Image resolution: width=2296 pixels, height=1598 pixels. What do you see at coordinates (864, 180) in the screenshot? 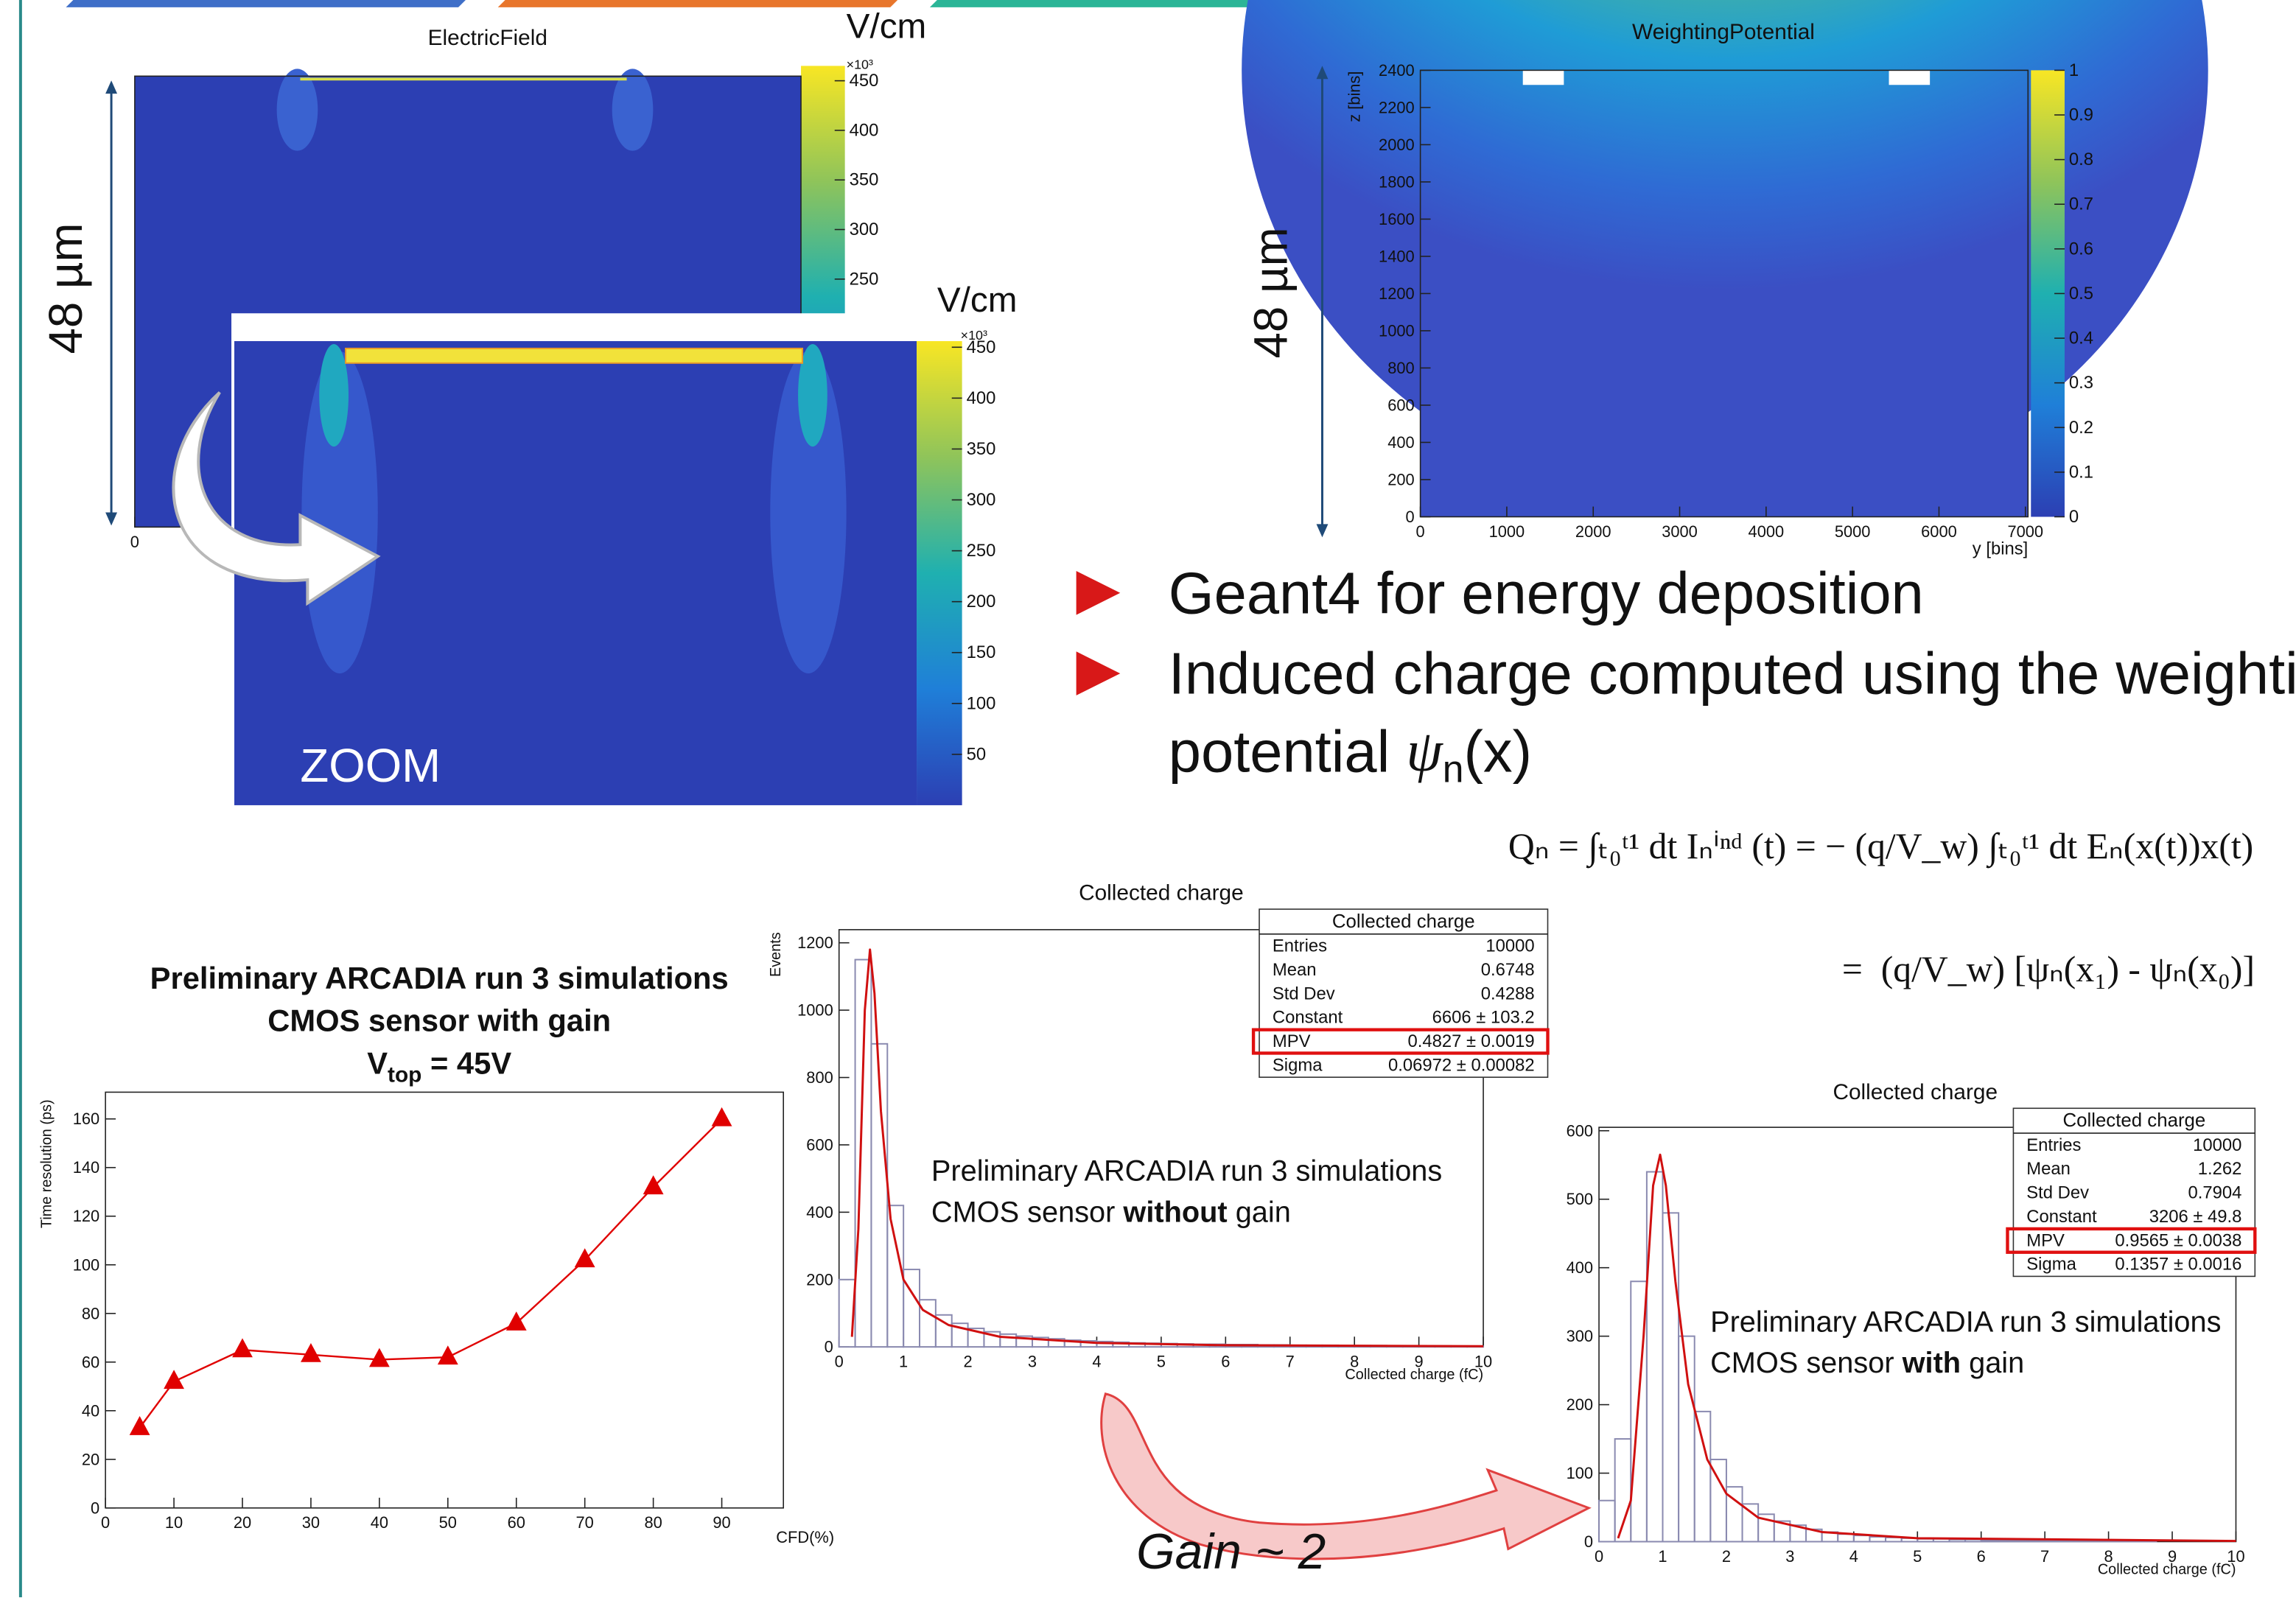
I see `colorbar-tick-label: 350` at bounding box center [864, 180].